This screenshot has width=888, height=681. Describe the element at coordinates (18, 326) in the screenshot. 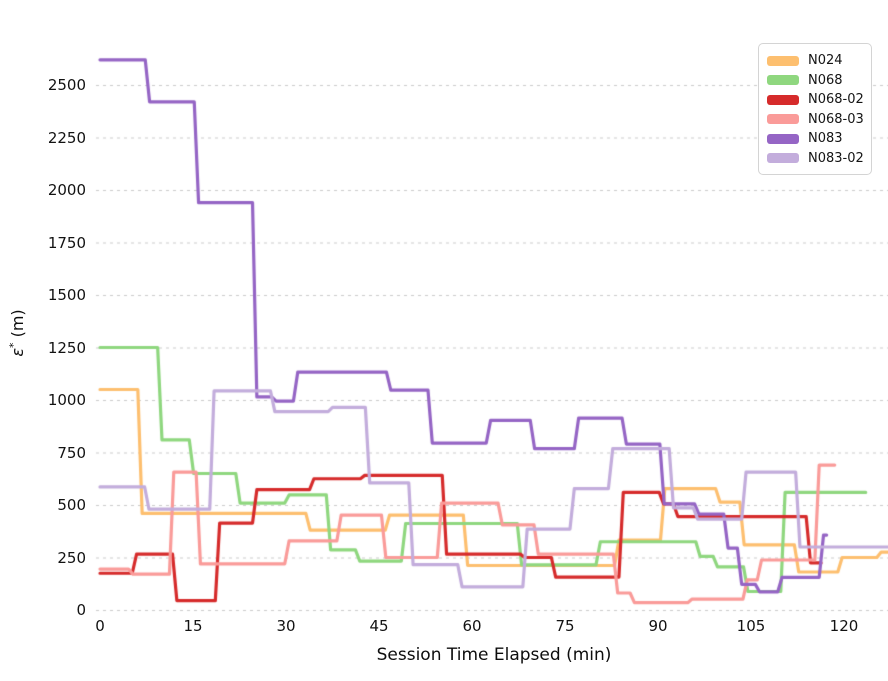

I see `y-axis-unit: (m)` at that location.